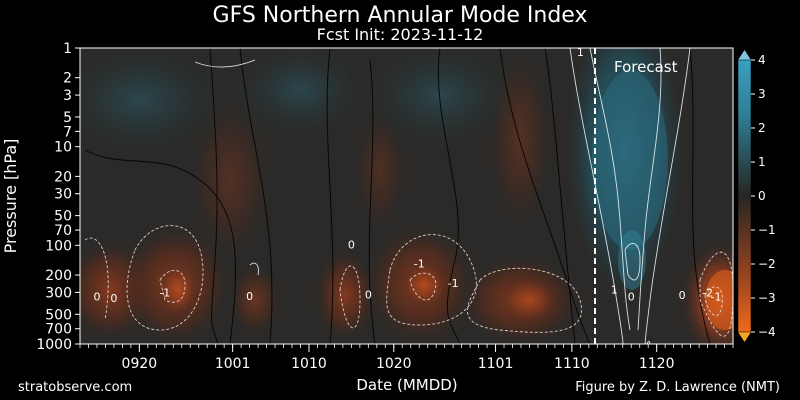 The image size is (800, 400). What do you see at coordinates (767, 264) in the screenshot?
I see `colorbar-tick-label: −2` at bounding box center [767, 264].